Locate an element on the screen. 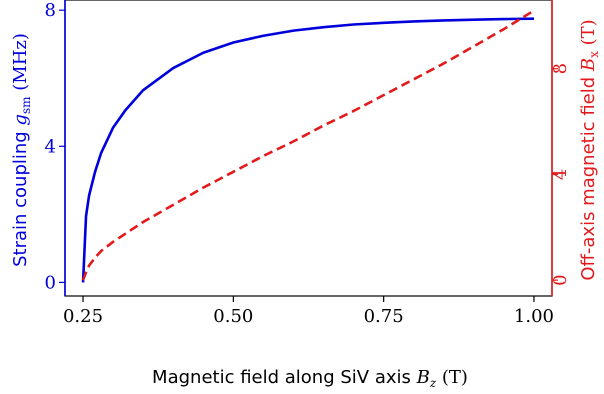 Image resolution: width=604 pixels, height=394 pixels. right-y-tick-label: 0 is located at coordinates (560, 279).